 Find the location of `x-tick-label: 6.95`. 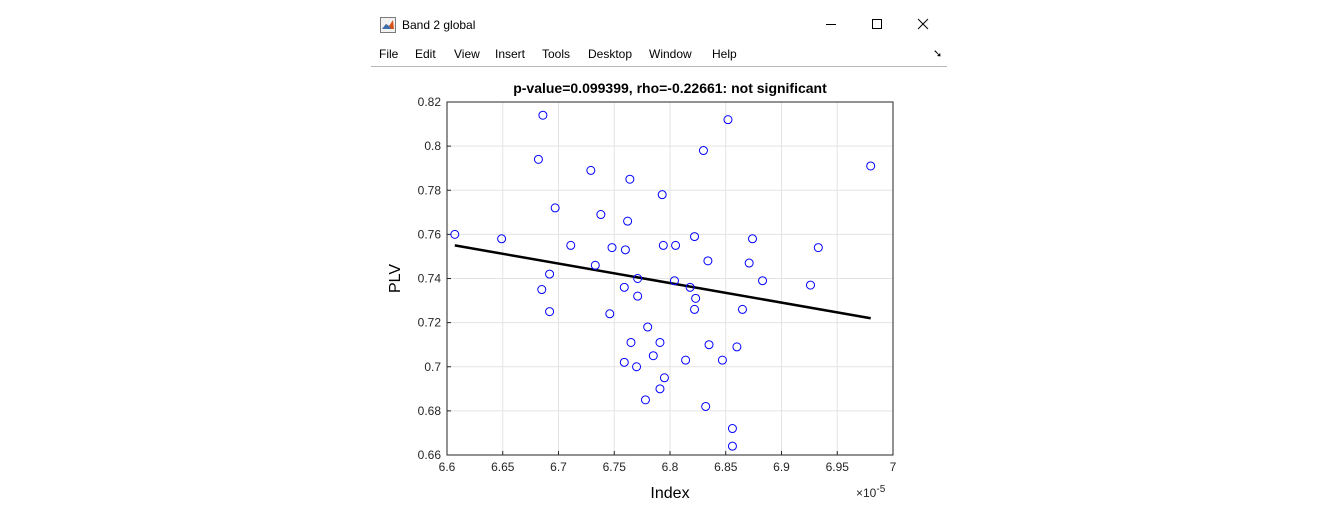

x-tick-label: 6.95 is located at coordinates (838, 467).